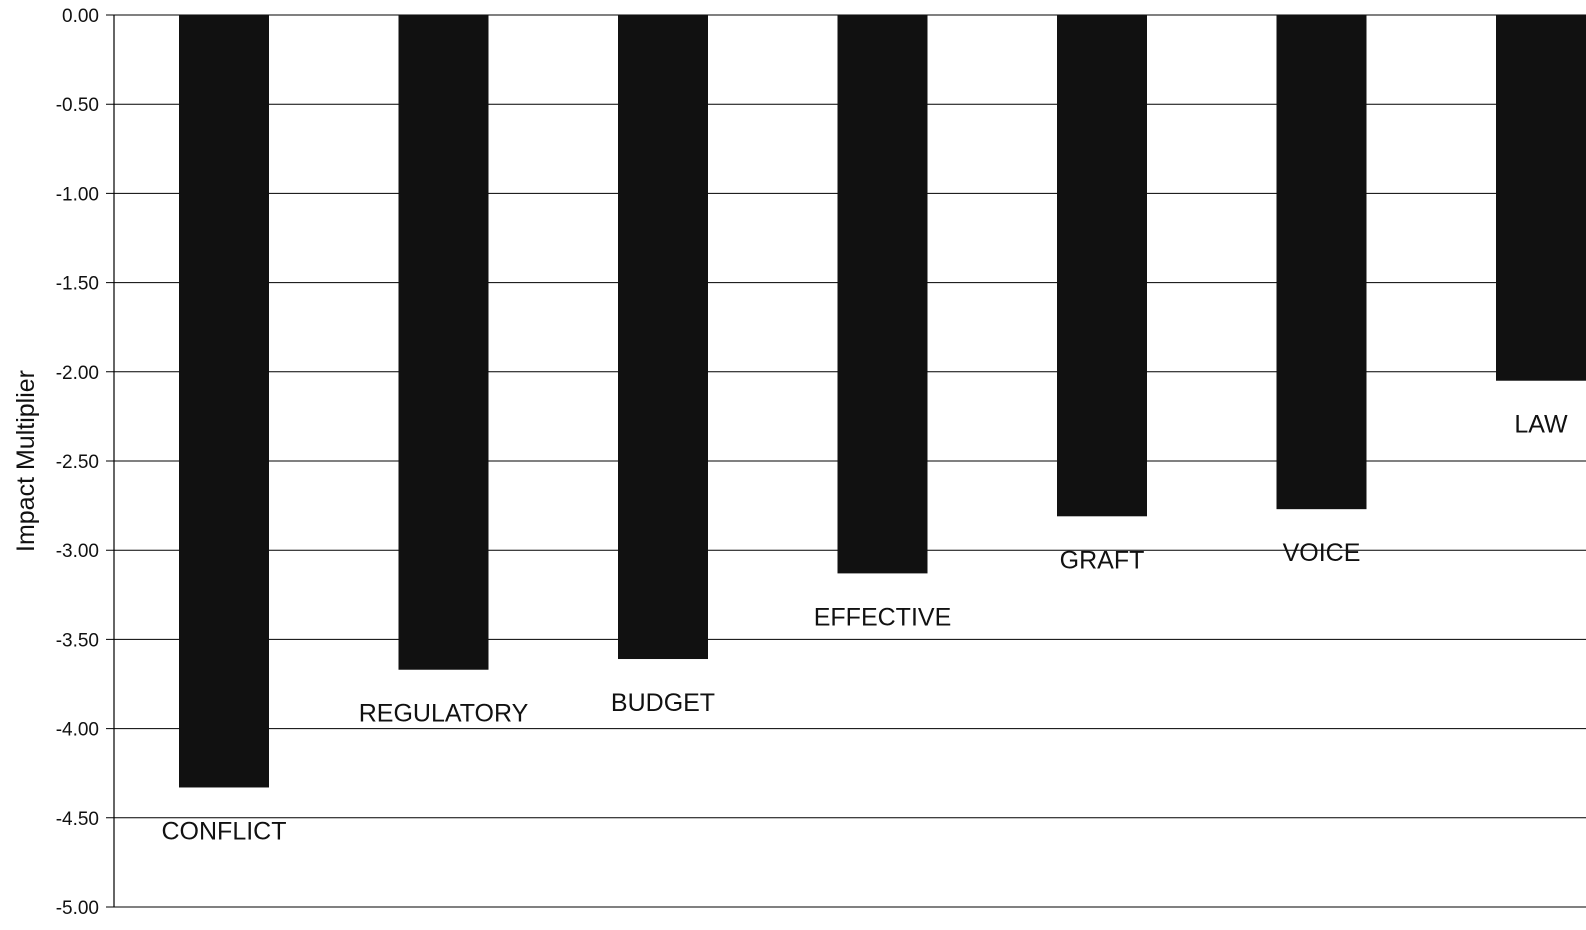 The width and height of the screenshot is (1586, 930). I want to click on category-label: LAW, so click(1541, 425).